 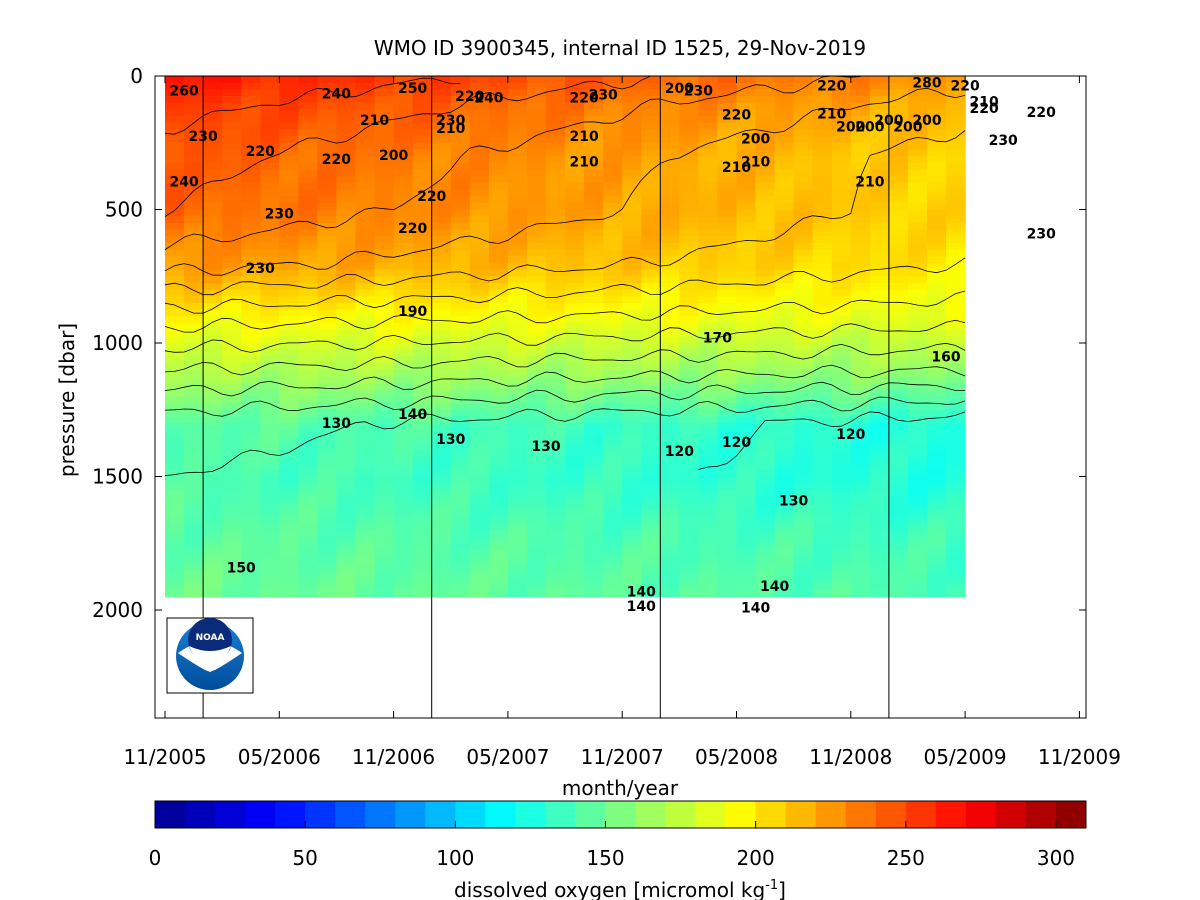 What do you see at coordinates (736, 168) in the screenshot?
I see `contour-label: 210` at bounding box center [736, 168].